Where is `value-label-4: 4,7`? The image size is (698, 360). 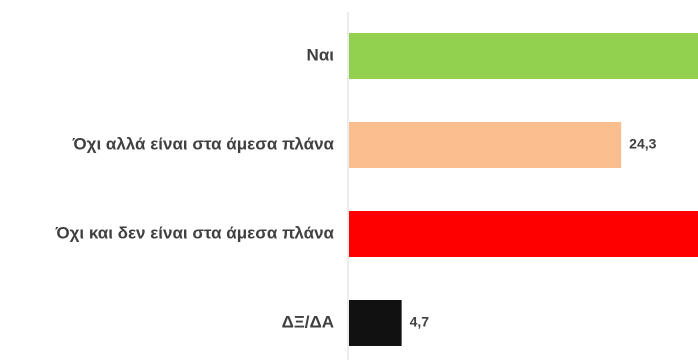 value-label-4: 4,7 is located at coordinates (420, 322).